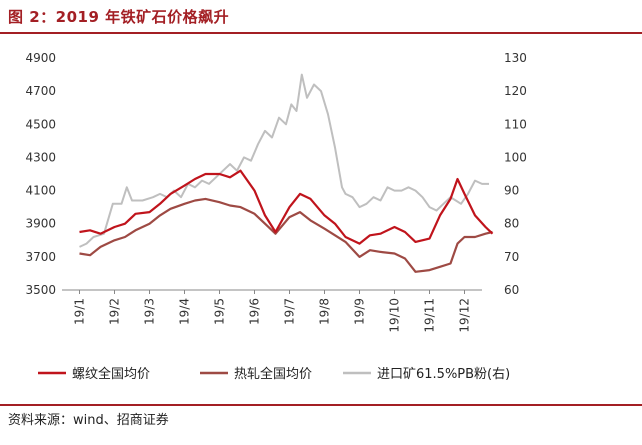 The height and width of the screenshot is (445, 642). What do you see at coordinates (465, 315) in the screenshot?
I see `x-tick-label: 19/12` at bounding box center [465, 315].